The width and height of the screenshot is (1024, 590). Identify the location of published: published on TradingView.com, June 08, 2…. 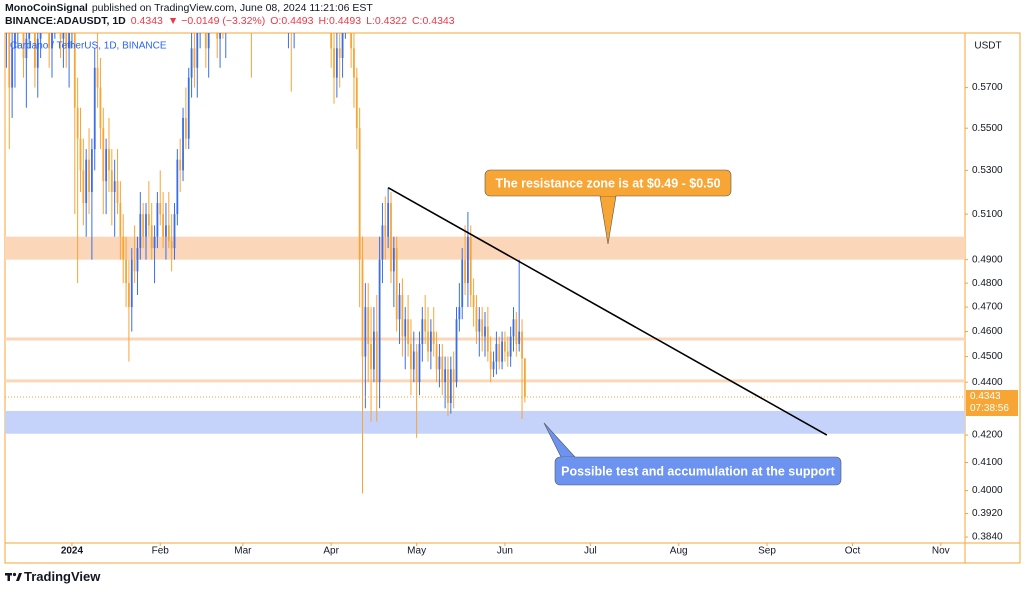
(233, 8).